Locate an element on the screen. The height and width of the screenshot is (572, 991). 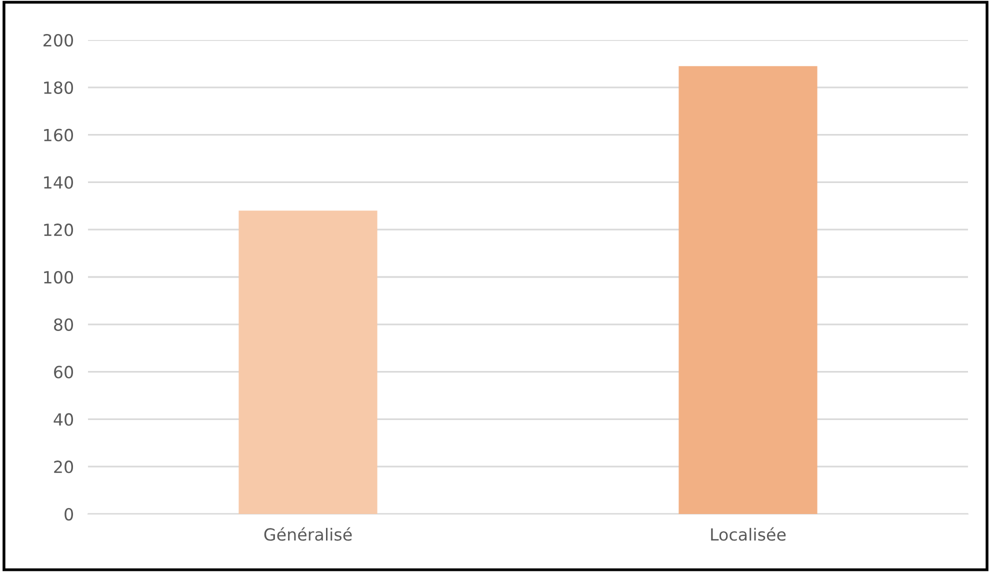
y-tick-label: 80 is located at coordinates (64, 324).